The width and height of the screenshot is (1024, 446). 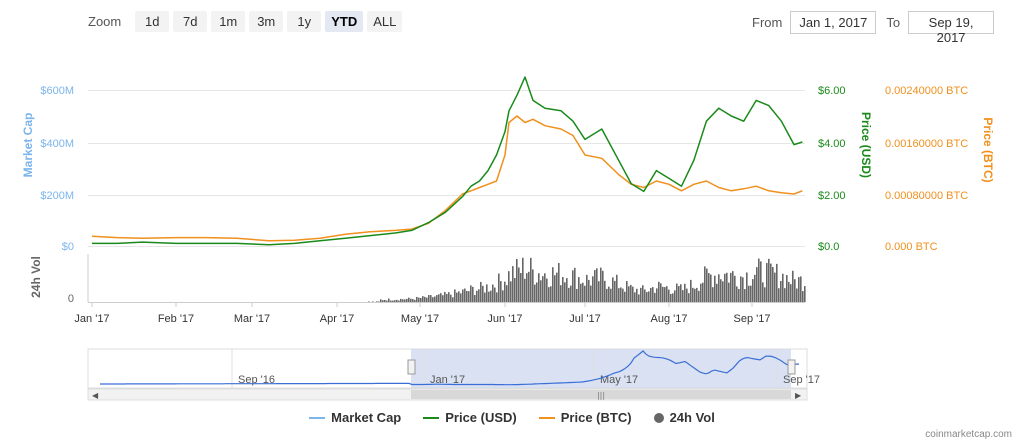 What do you see at coordinates (911, 247) in the screenshot?
I see `price-btc-tick: 0.000 BTC` at bounding box center [911, 247].